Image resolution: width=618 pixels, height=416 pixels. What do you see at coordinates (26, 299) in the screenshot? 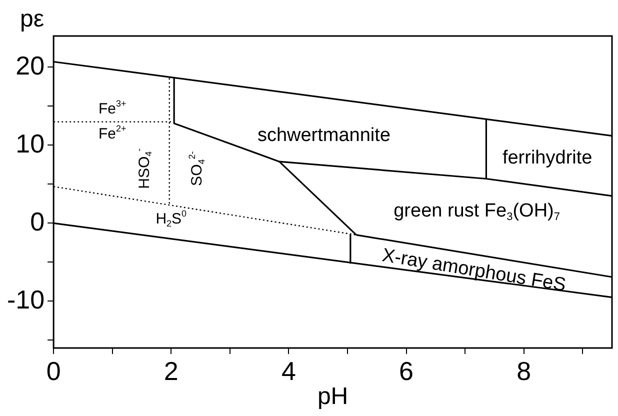
I see `y-tick-label: -10` at bounding box center [26, 299].